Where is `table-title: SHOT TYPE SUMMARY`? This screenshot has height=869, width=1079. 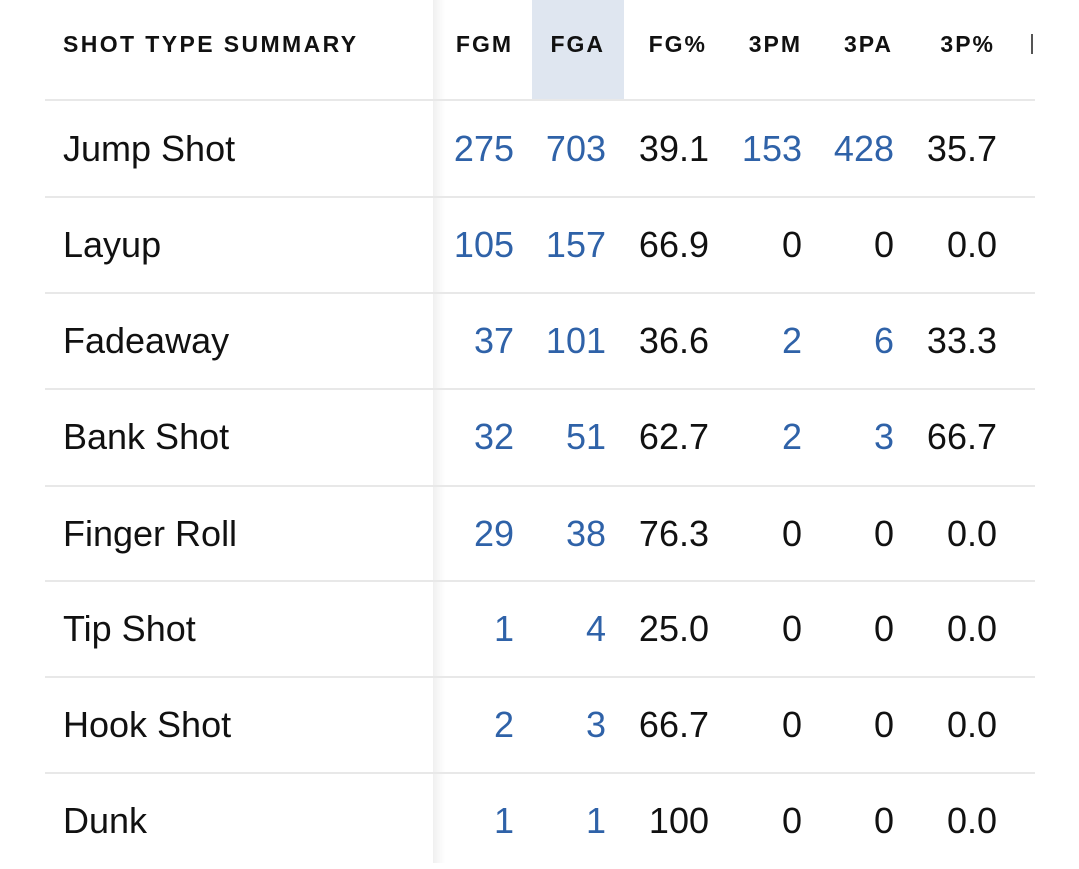
table-title: SHOT TYPE SUMMARY is located at coordinates (211, 44).